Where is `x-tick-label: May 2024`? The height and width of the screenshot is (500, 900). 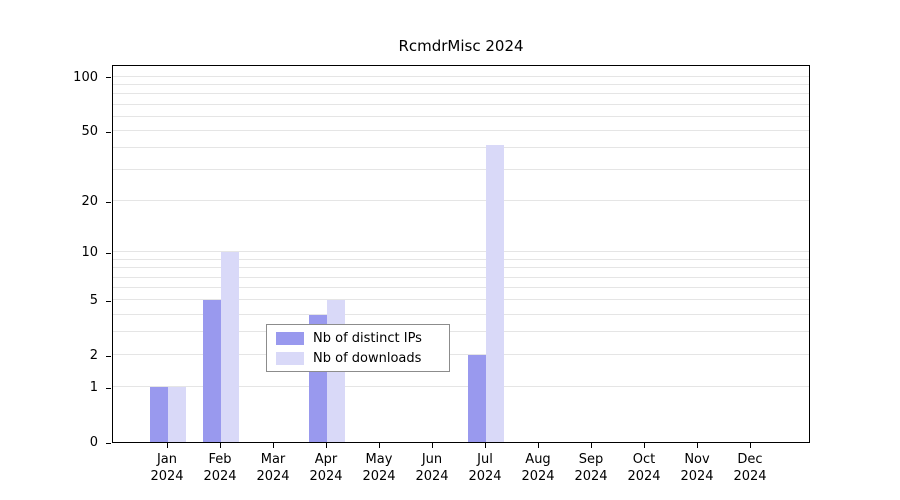 x-tick-label: May 2024 is located at coordinates (379, 468).